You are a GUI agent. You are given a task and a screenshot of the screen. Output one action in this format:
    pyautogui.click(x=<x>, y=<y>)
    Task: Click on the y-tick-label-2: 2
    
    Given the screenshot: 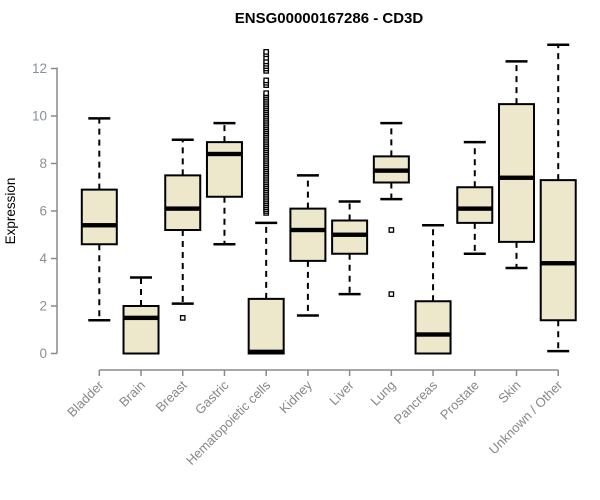 What is the action you would take?
    pyautogui.click(x=43, y=306)
    